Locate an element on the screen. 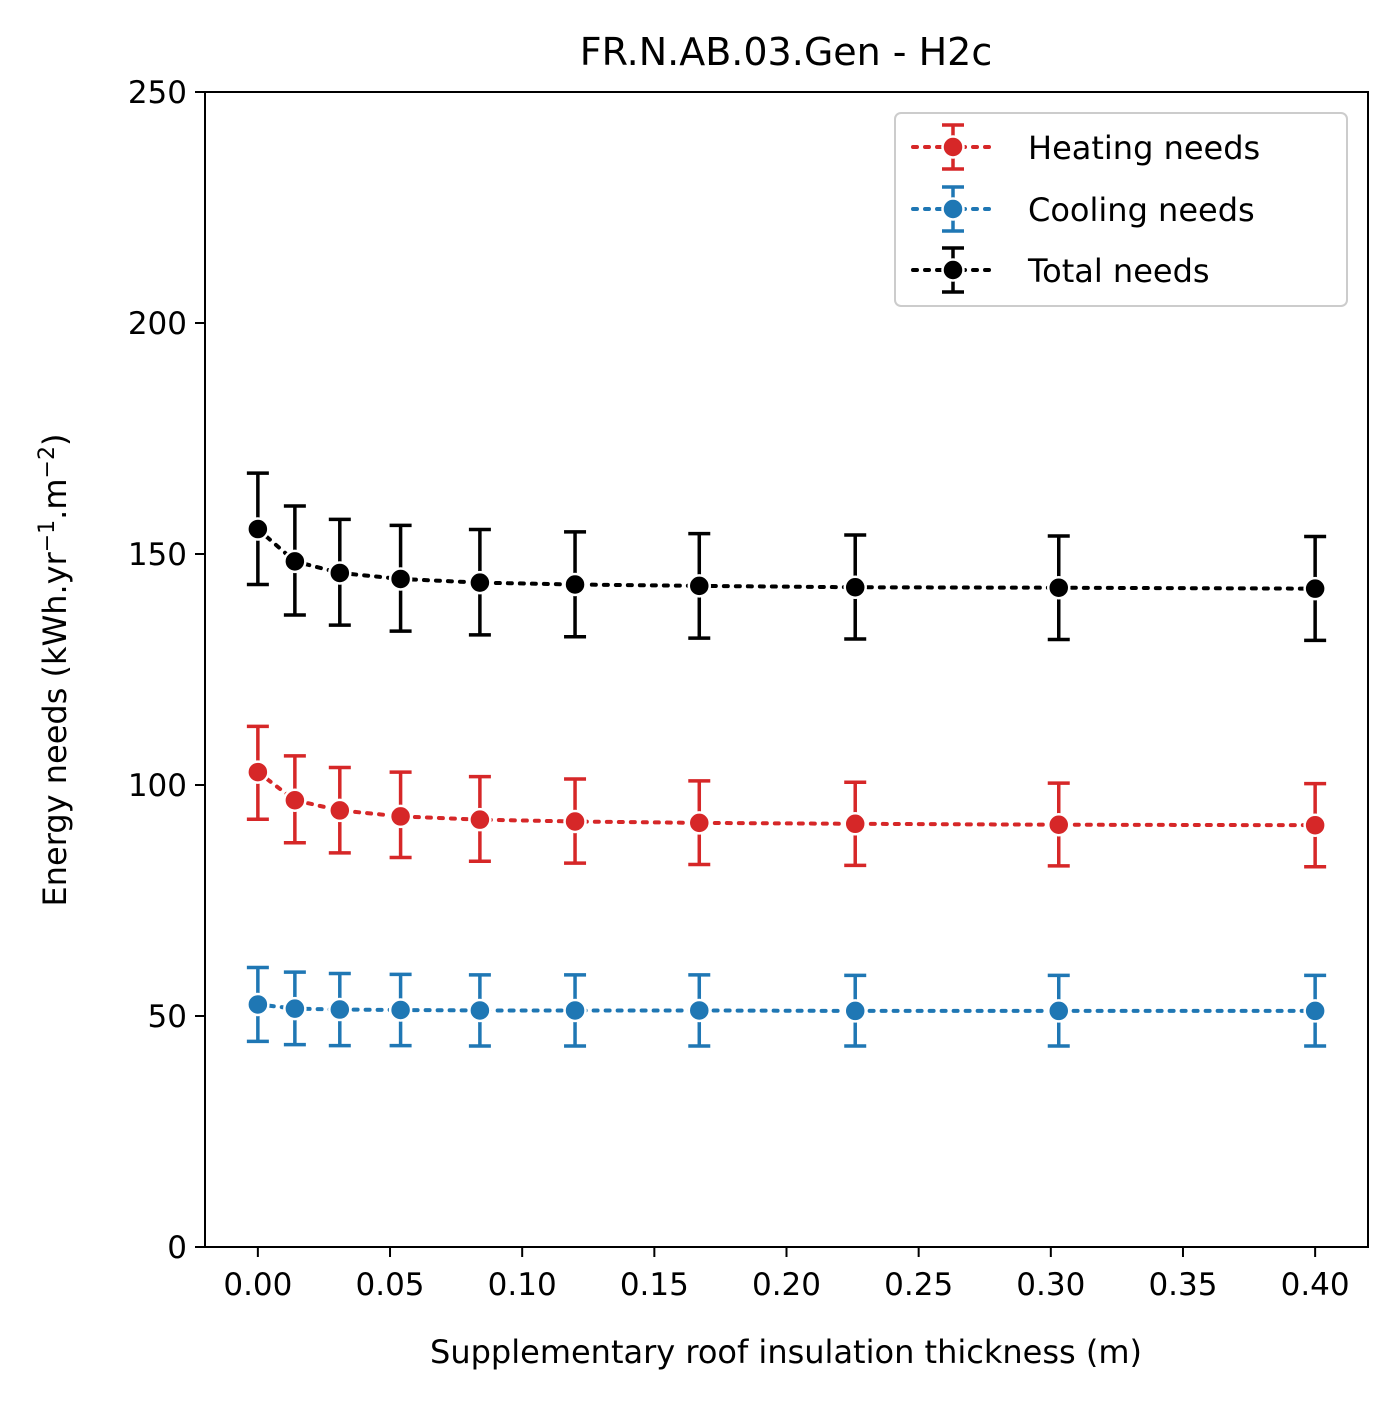 This screenshot has width=1397, height=1403. x-axis-ticks: 0.00 0.05 0.10 0.15 0.20 0.25 0.30 0.35 0.40 is located at coordinates (786, 1275).